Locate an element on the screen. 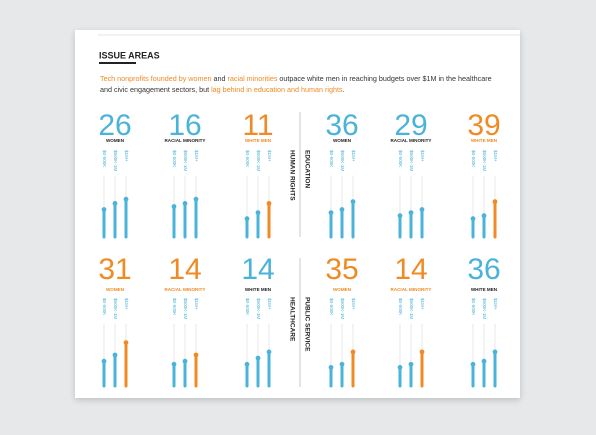 This screenshot has height=435, width=596. intro-segment: . is located at coordinates (343, 89).